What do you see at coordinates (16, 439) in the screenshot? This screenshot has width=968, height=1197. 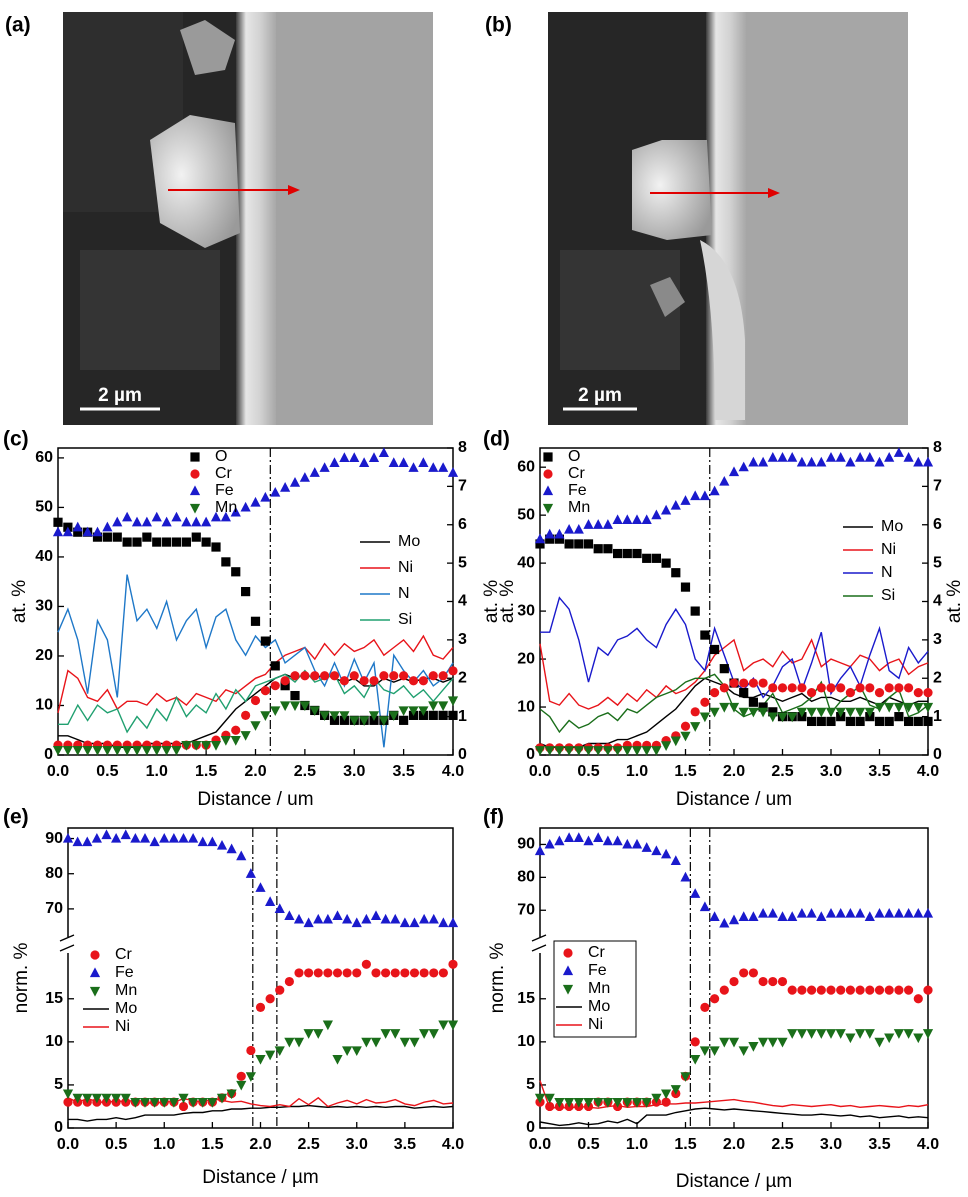 I see `panel-label: (c)` at bounding box center [16, 439].